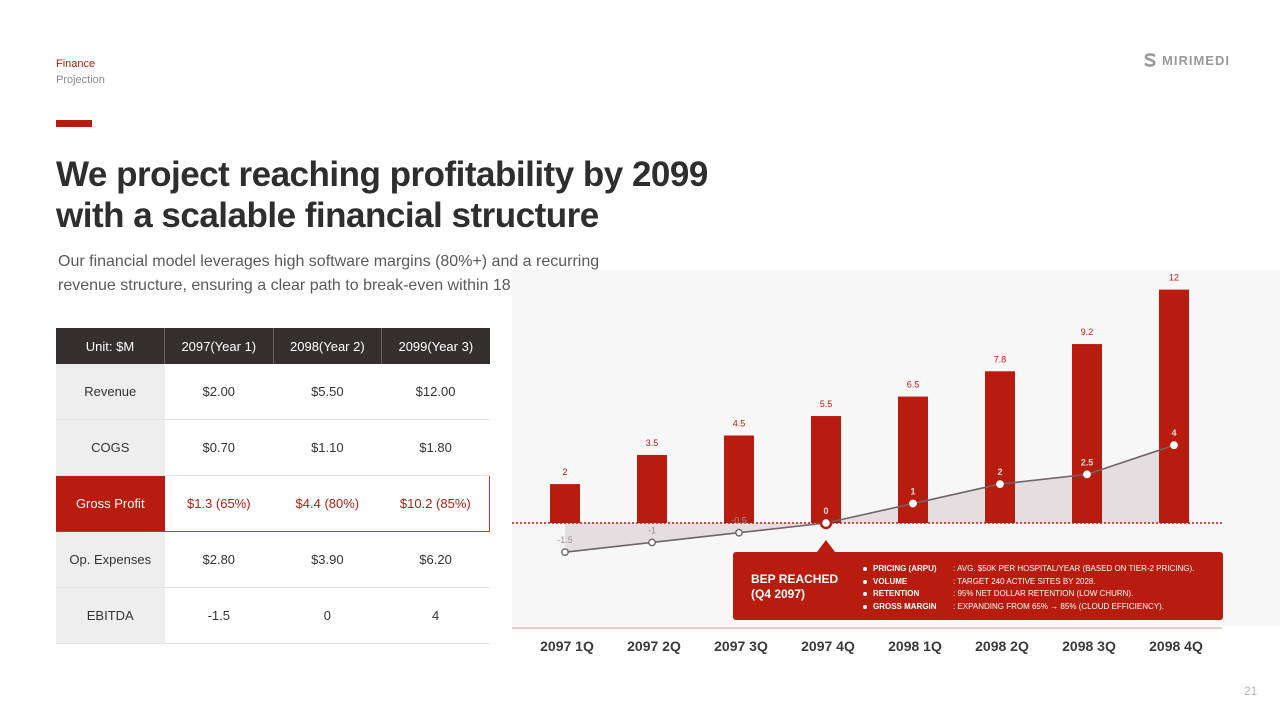 This screenshot has height=720, width=1280. Describe the element at coordinates (654, 646) in the screenshot. I see `x-tick-label: 2097 2Q` at that location.